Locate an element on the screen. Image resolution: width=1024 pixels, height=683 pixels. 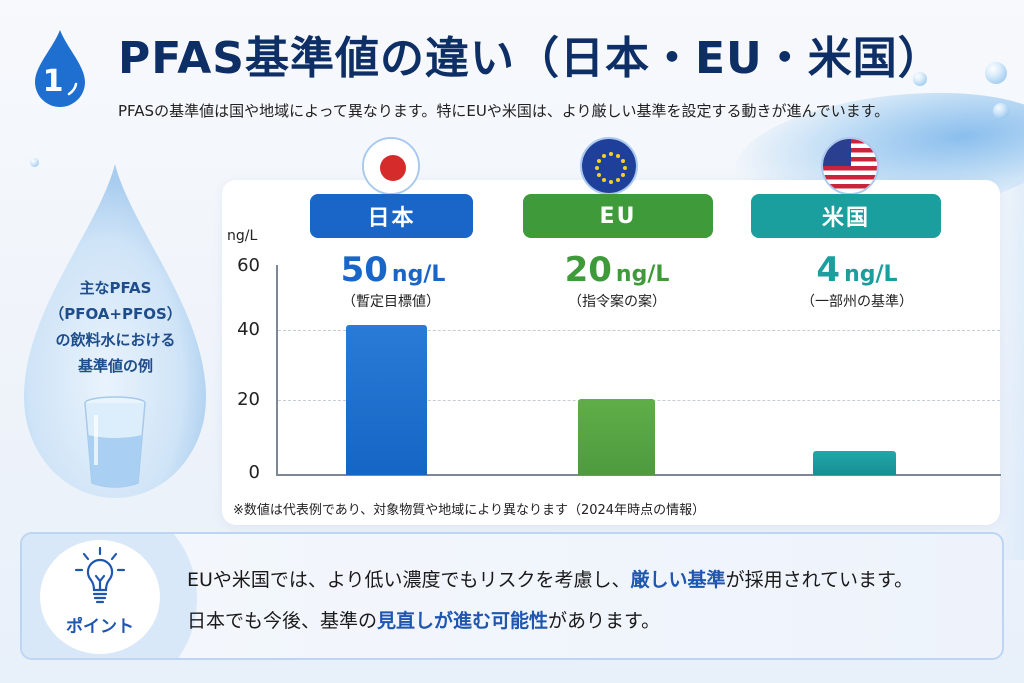
y-tick-0: 0 is located at coordinates (254, 472).